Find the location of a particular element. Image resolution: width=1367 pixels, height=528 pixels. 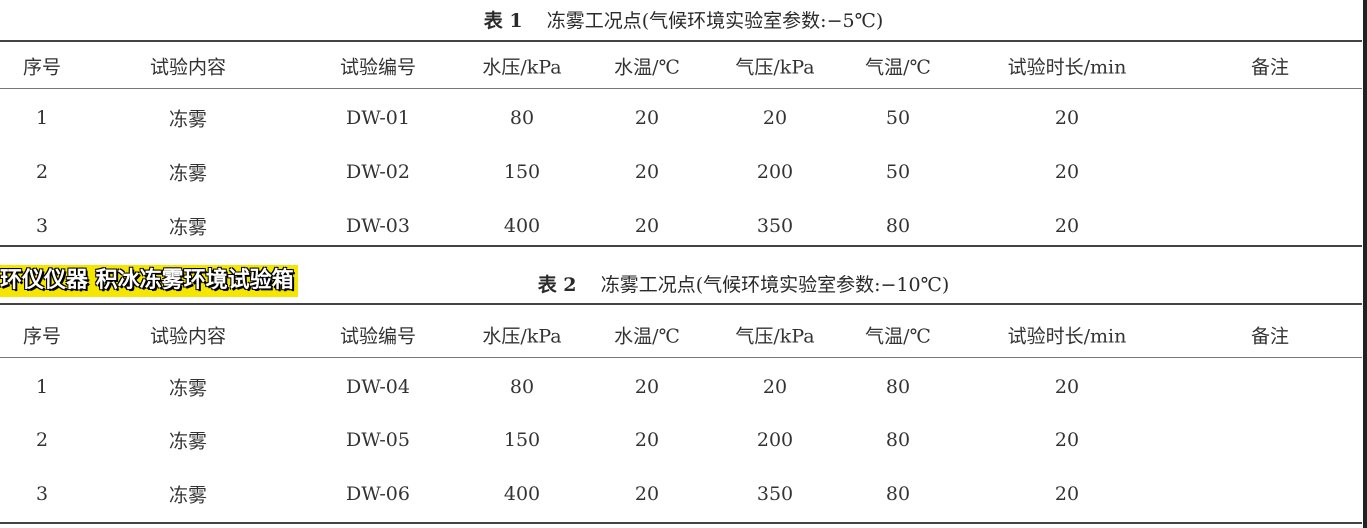

table-1-cell: DW-01 is located at coordinates (378, 118).